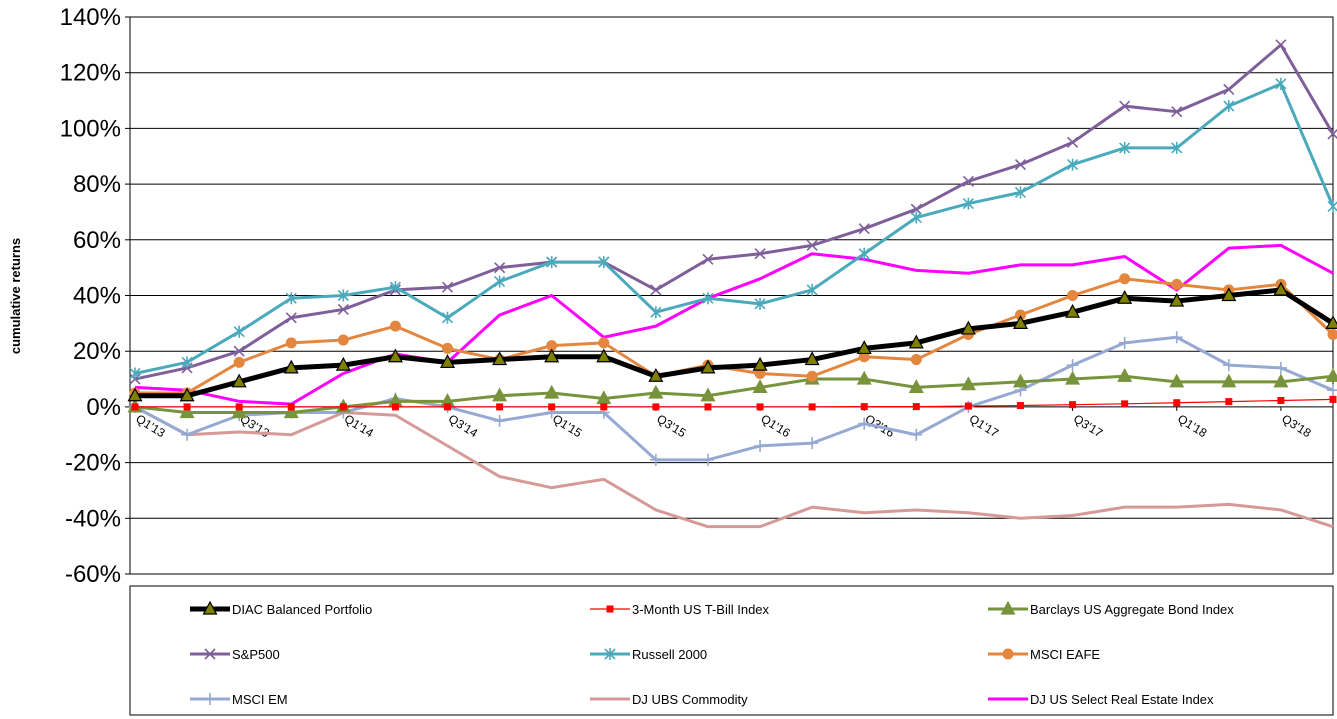  What do you see at coordinates (1111, 608) in the screenshot?
I see `legend-item: Barclays US Aggregate Bond Index` at bounding box center [1111, 608].